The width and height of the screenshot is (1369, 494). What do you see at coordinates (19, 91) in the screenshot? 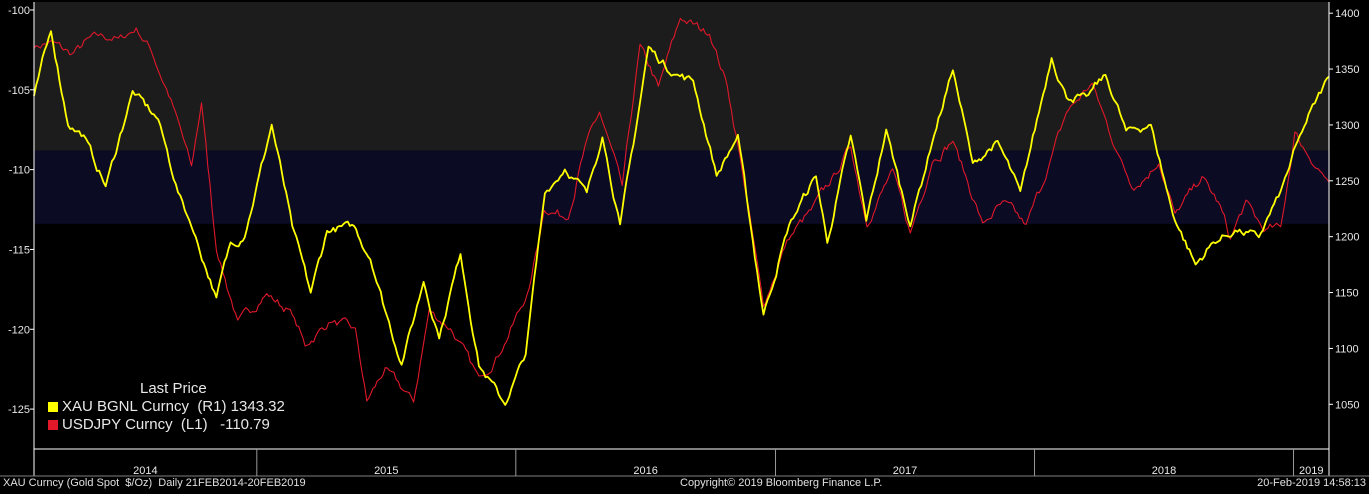
I see `left-tick-label: -105` at bounding box center [19, 91].